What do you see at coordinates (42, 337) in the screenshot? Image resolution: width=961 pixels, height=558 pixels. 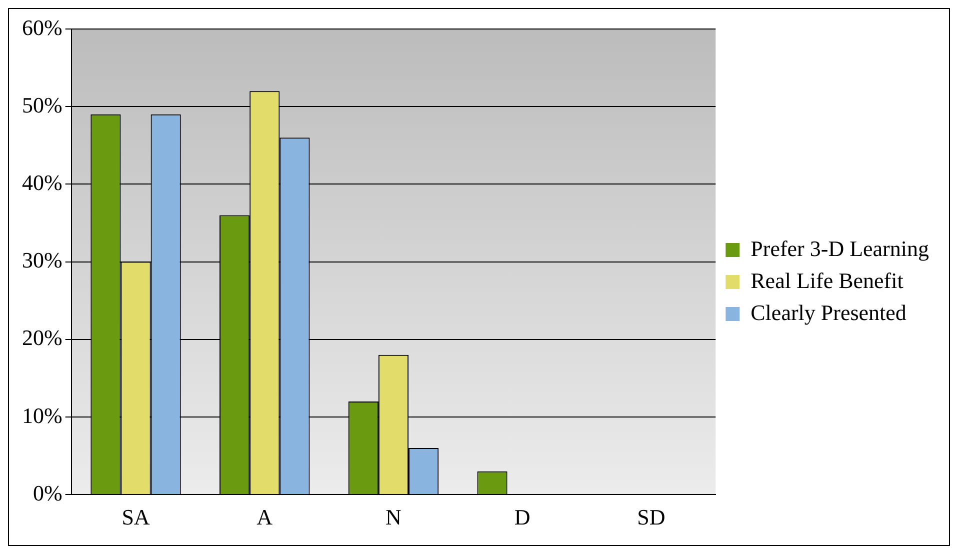 I see `y-tick-label: 20%` at bounding box center [42, 337].